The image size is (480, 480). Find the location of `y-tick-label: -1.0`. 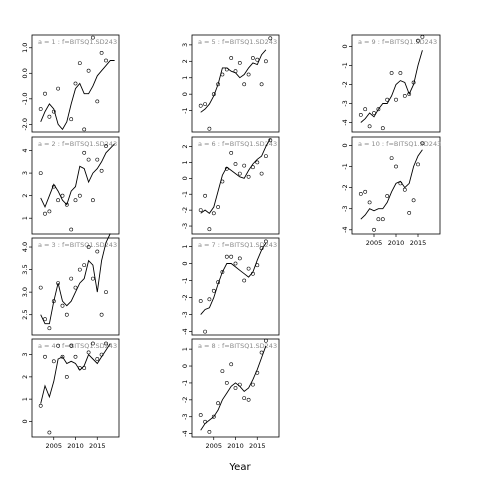

y-tick-label: -1.0 is located at coordinates (25, 98).